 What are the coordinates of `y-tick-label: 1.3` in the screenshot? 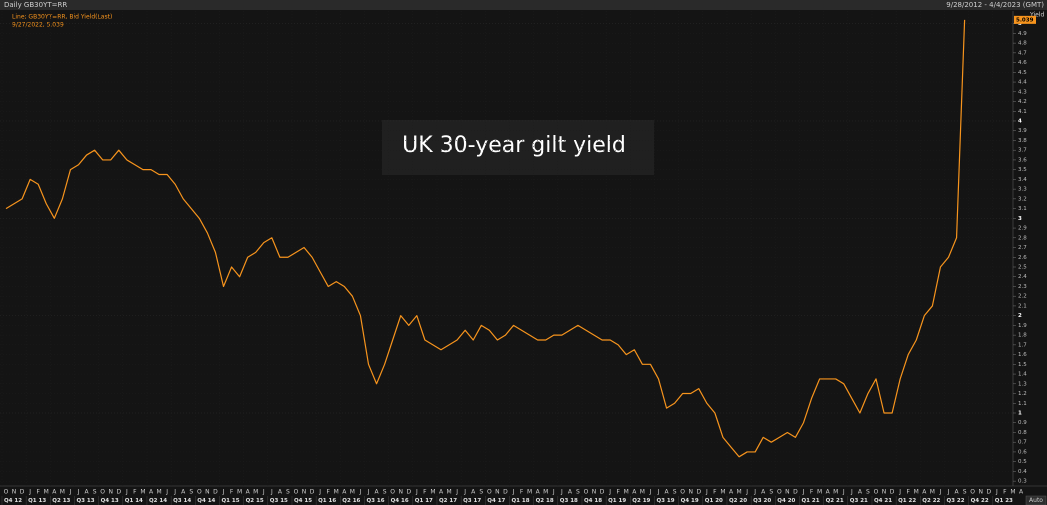 It's located at (1022, 384).